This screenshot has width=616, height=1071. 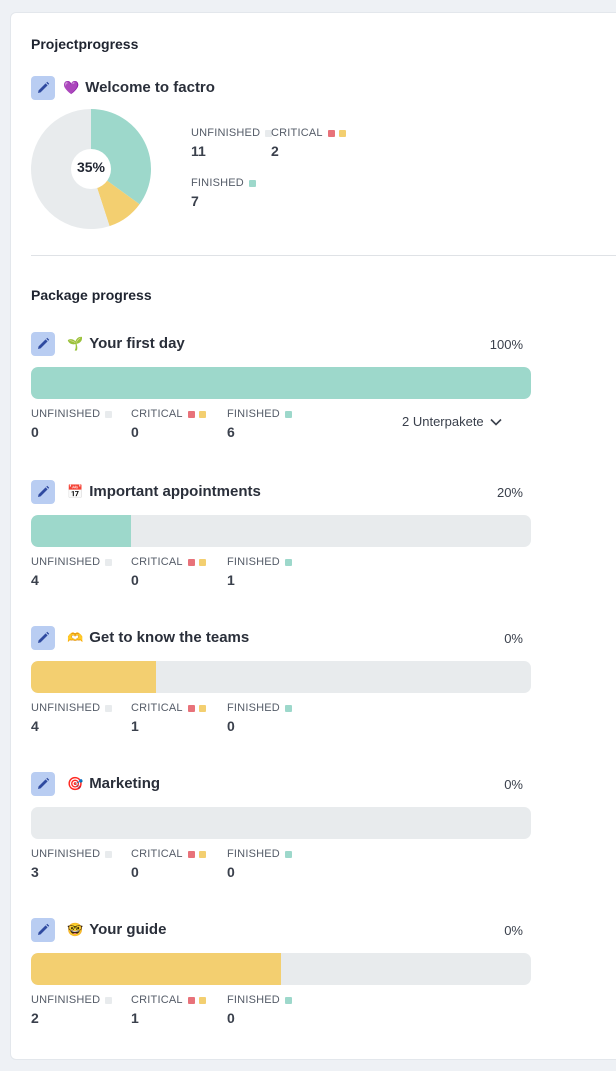 I want to click on subpackages-toggle: 2 Unterpakete, so click(x=452, y=421).